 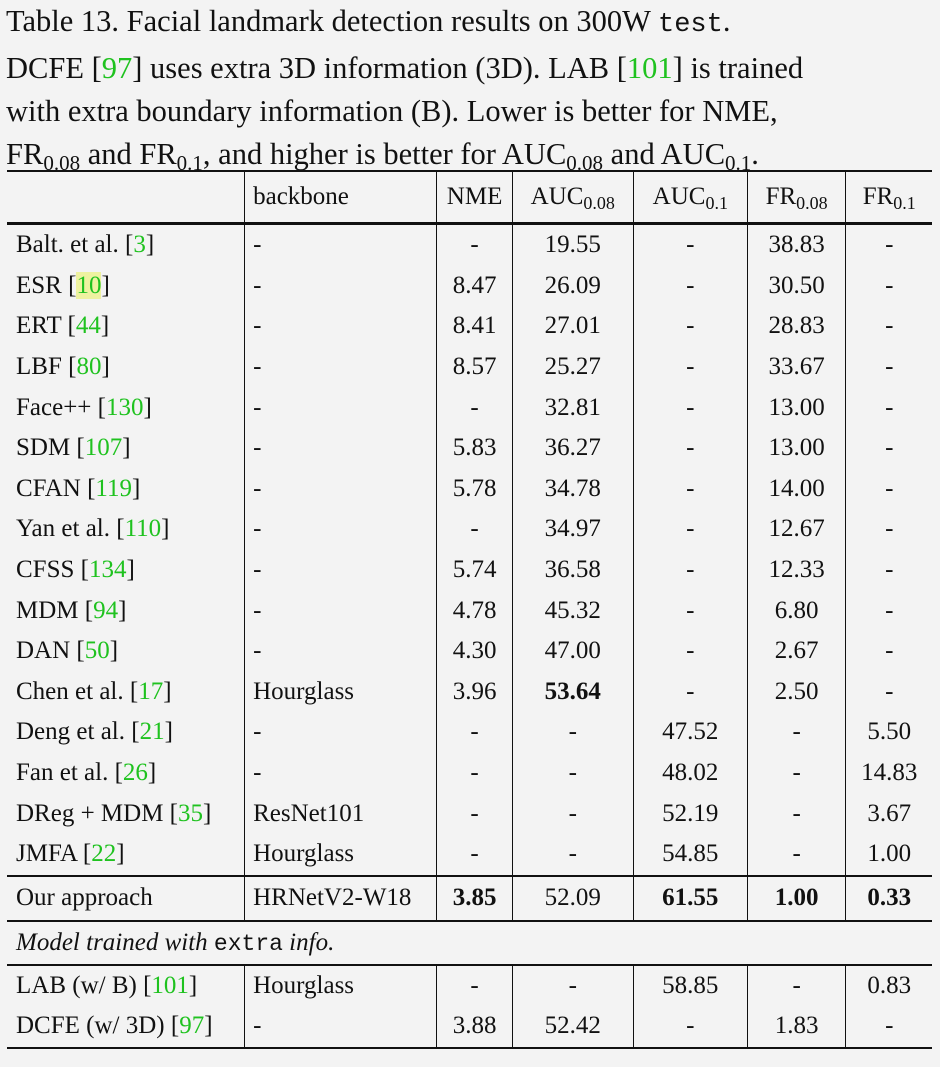 What do you see at coordinates (469, 1027) in the screenshot?
I see `table-row: DCFE (w/ 3D) [97] -3.88 52.42-1.83-` at bounding box center [469, 1027].